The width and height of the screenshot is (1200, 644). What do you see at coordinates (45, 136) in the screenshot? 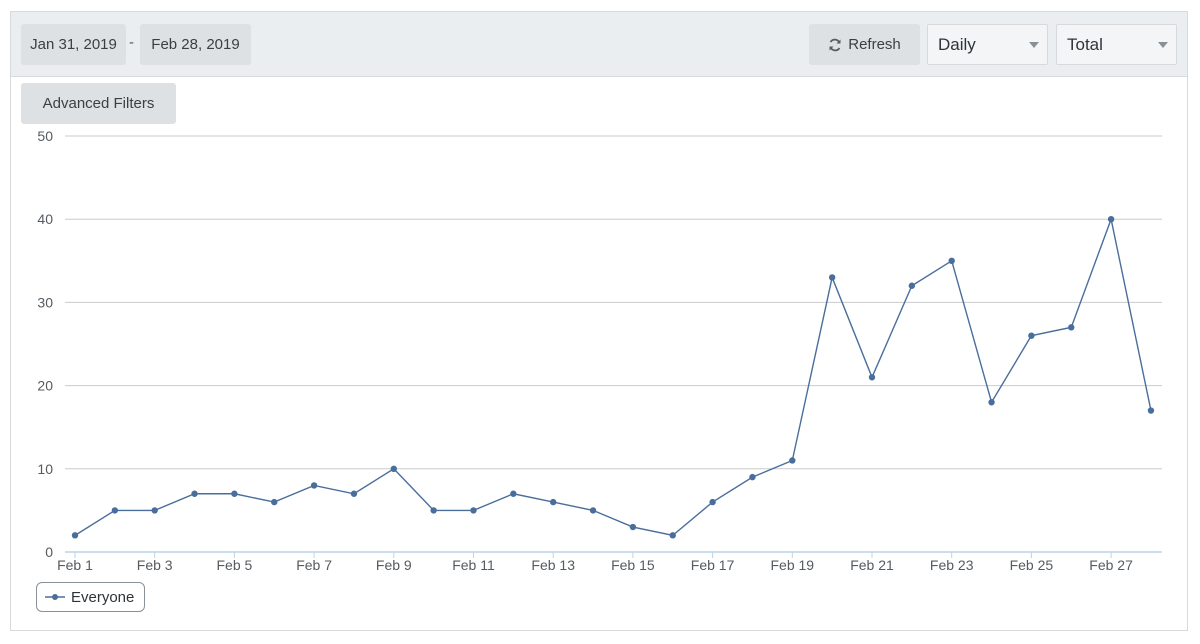
I see `y-tick-label: 50` at bounding box center [45, 136].